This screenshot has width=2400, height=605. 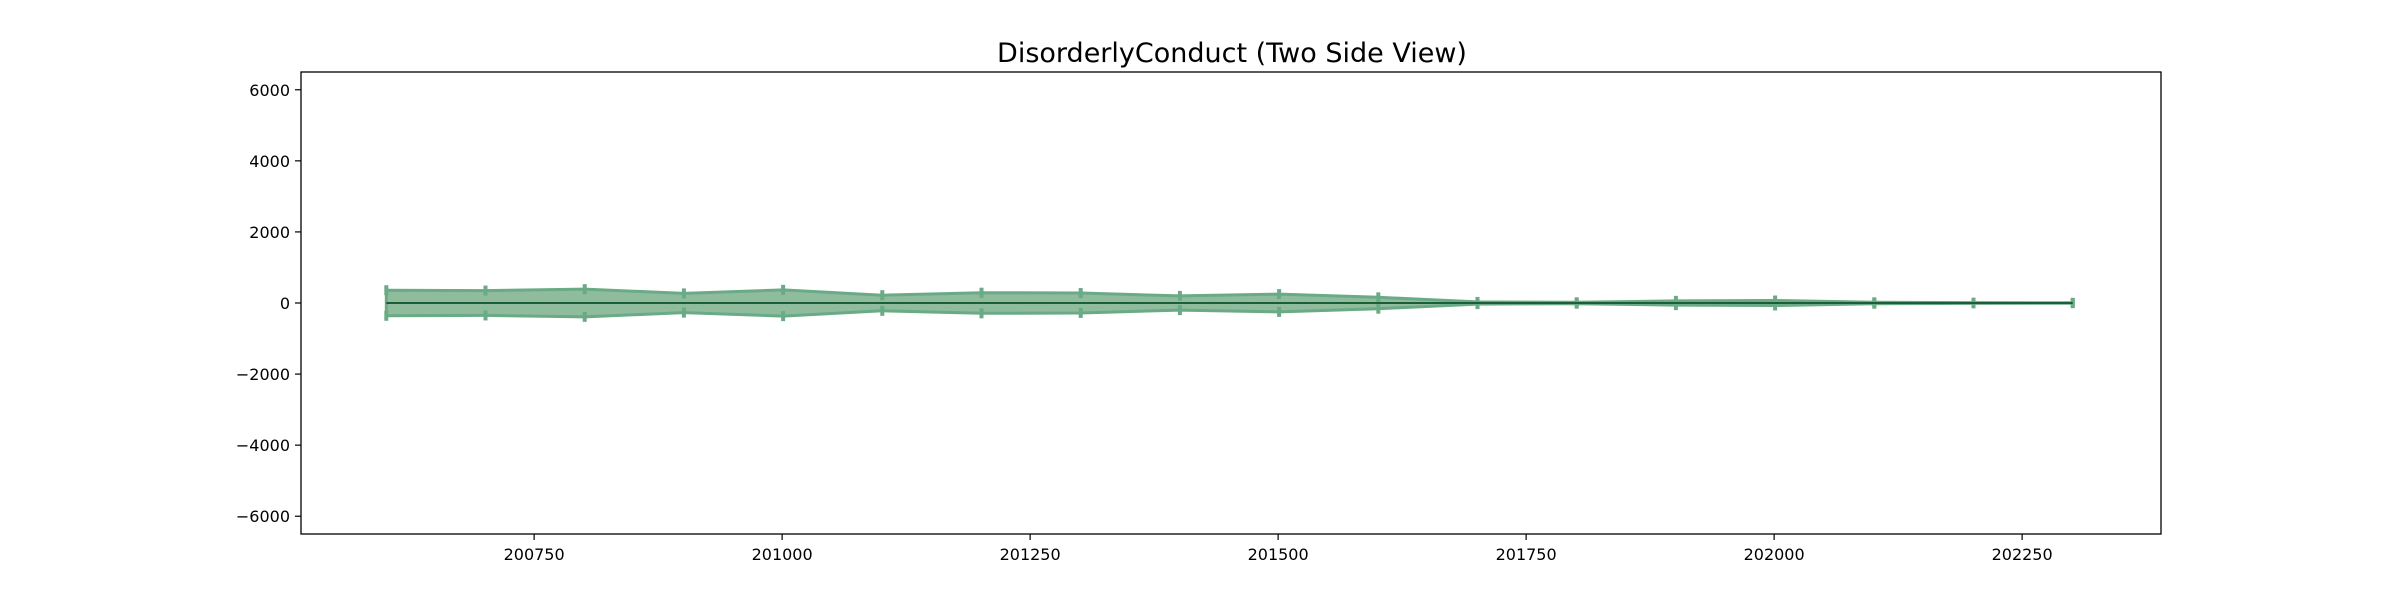 I want to click on y-tick-label: 0, so click(x=285, y=303).